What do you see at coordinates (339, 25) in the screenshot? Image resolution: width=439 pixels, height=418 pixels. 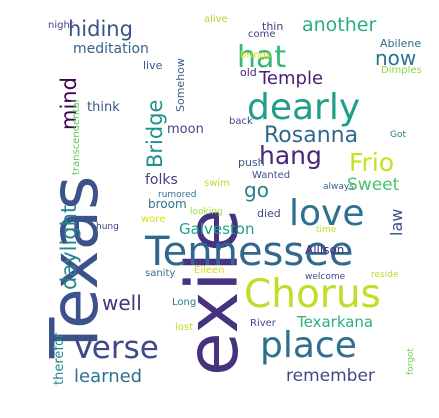 I see `cloud-word: another` at bounding box center [339, 25].